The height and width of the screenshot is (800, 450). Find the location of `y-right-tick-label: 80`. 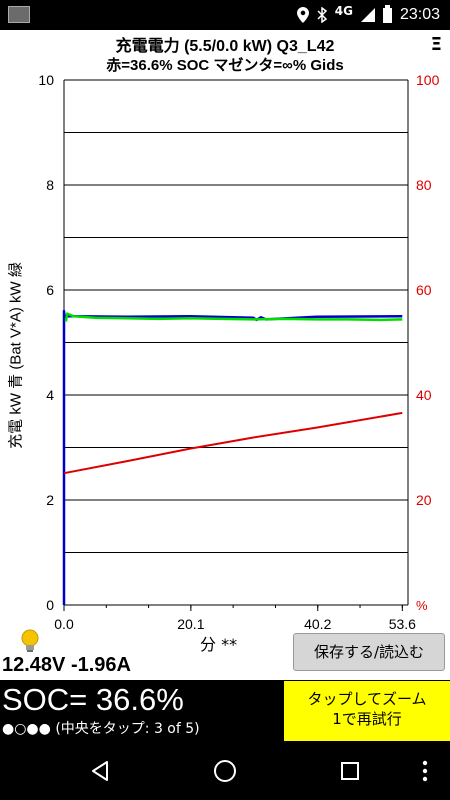

y-right-tick-label: 80 is located at coordinates (424, 185).